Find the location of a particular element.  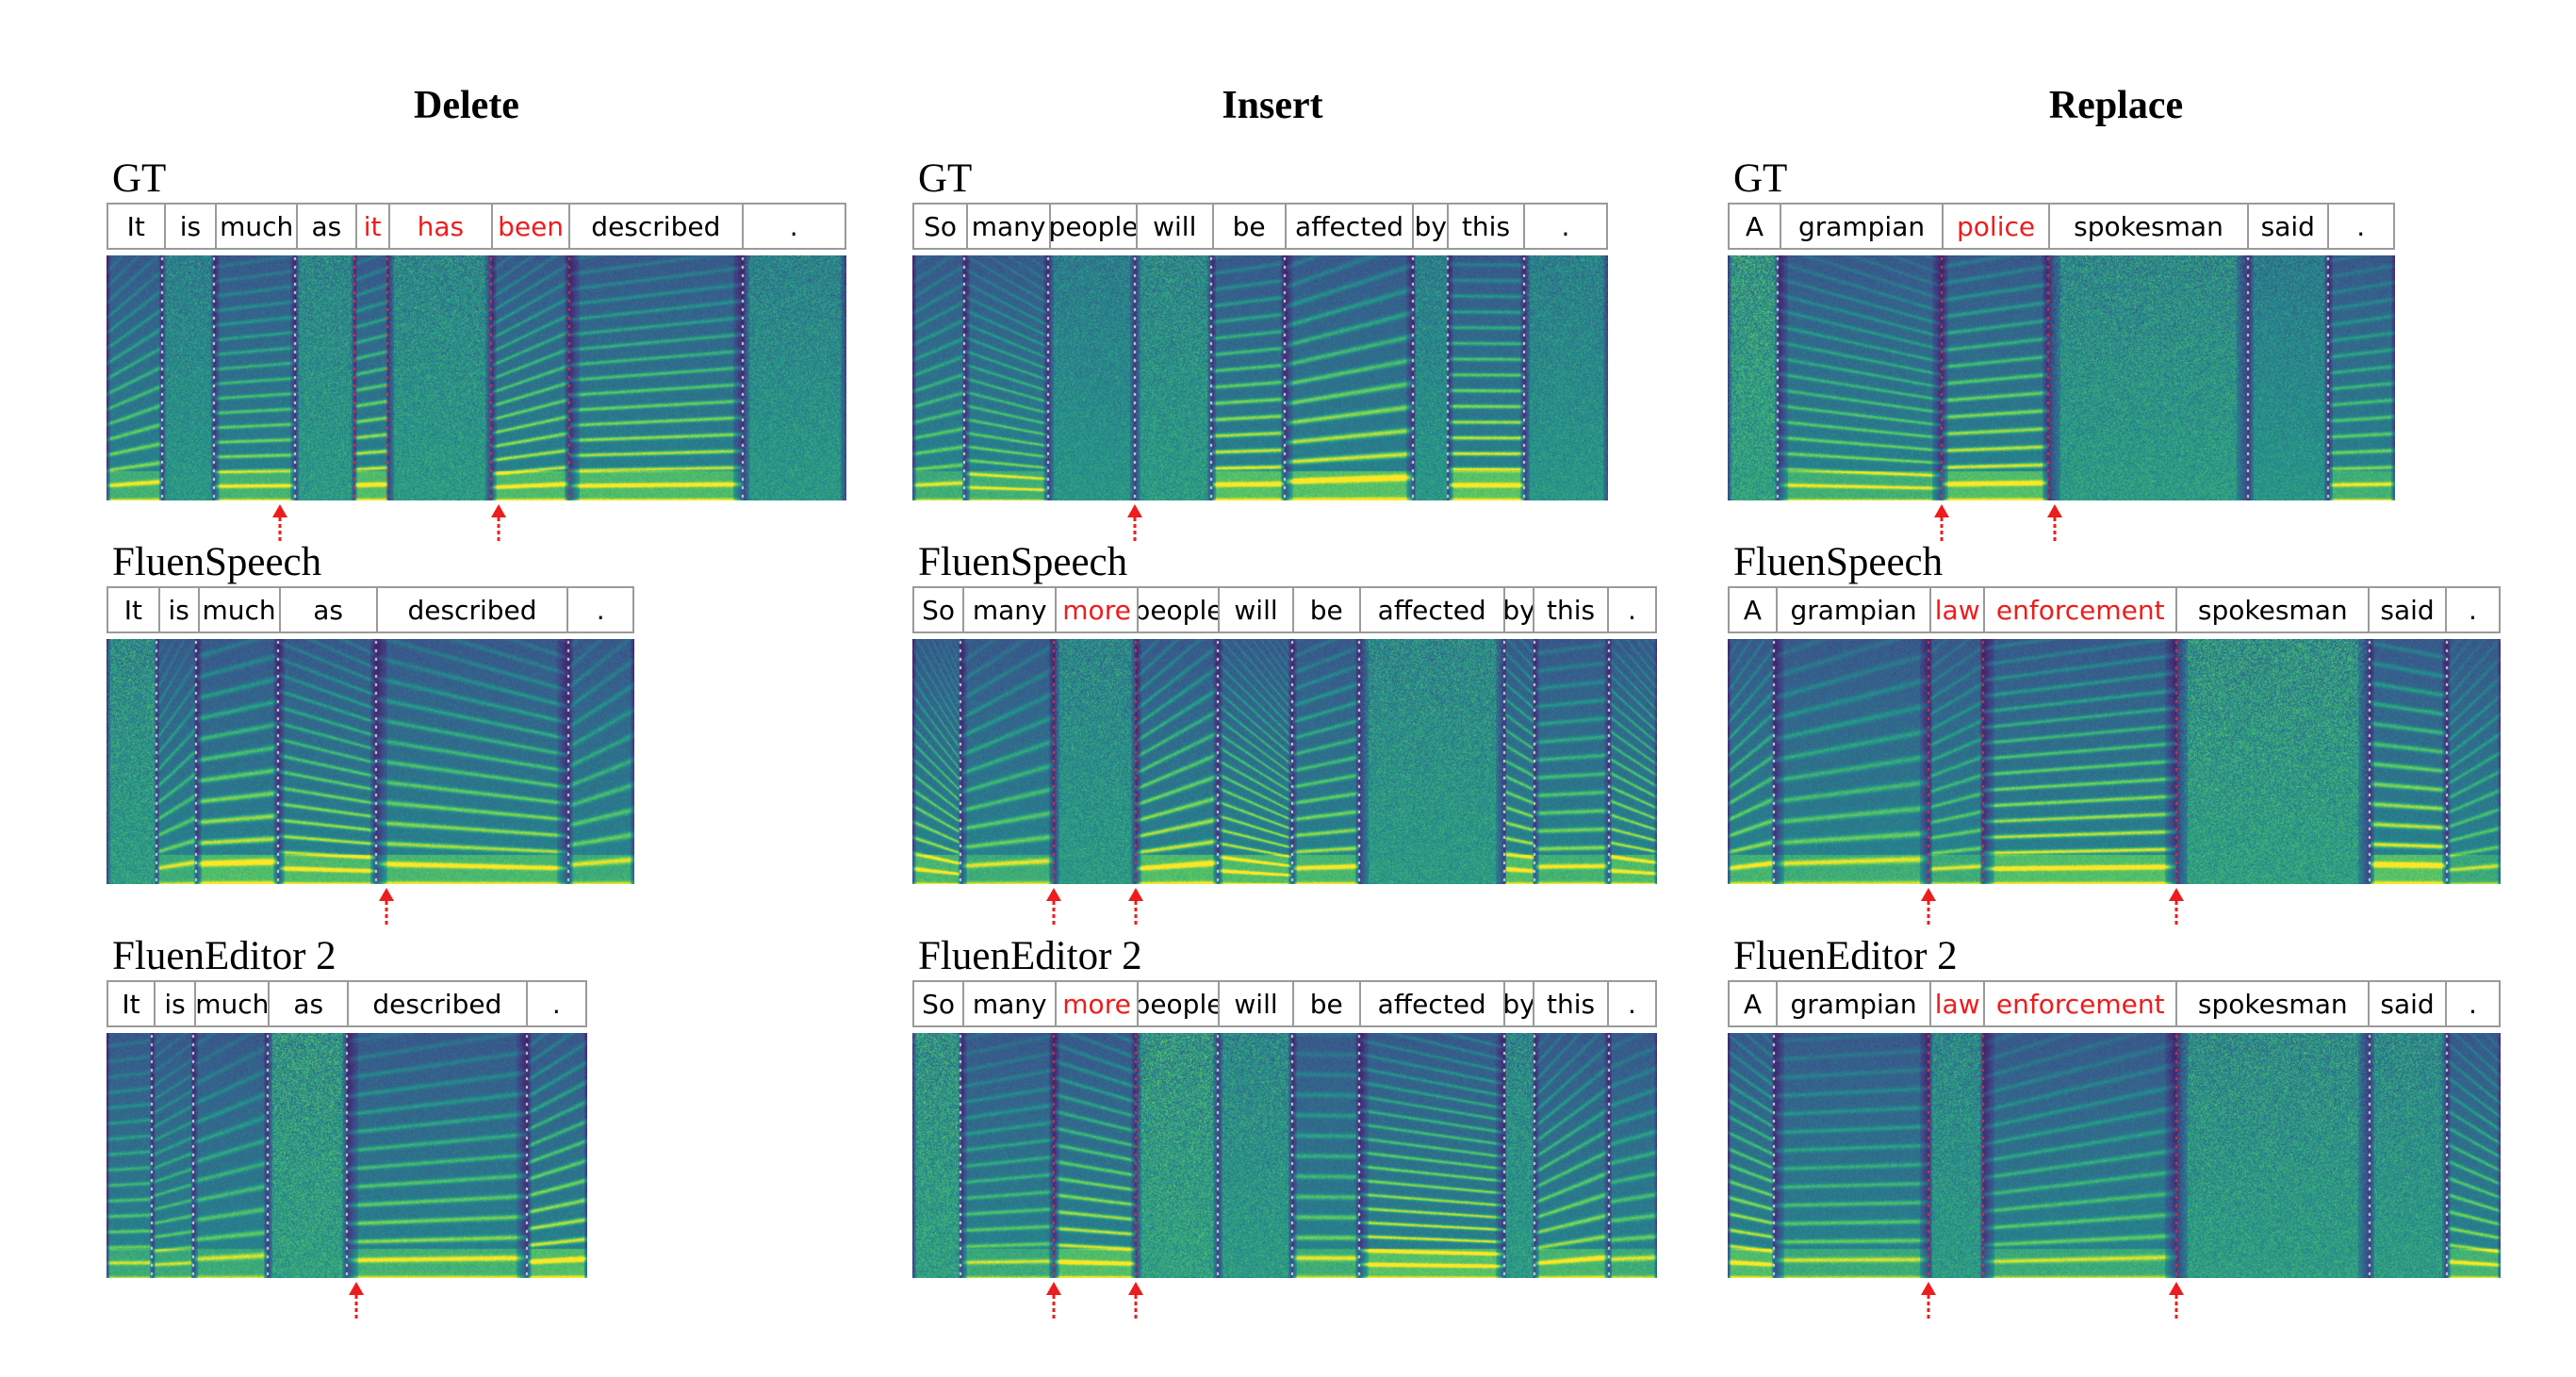

word-cell: as is located at coordinates (307, 1004).